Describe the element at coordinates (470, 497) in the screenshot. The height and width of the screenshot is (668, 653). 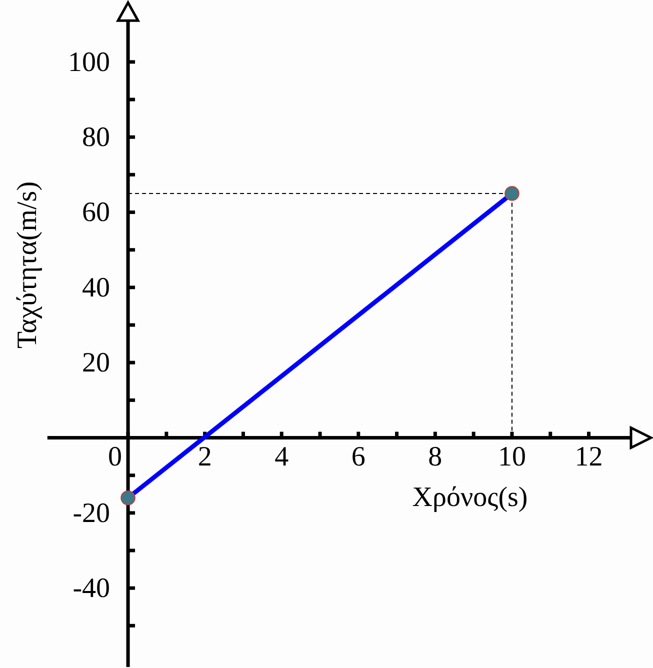
I see `x-axis-title: Χρόνος(s)` at that location.